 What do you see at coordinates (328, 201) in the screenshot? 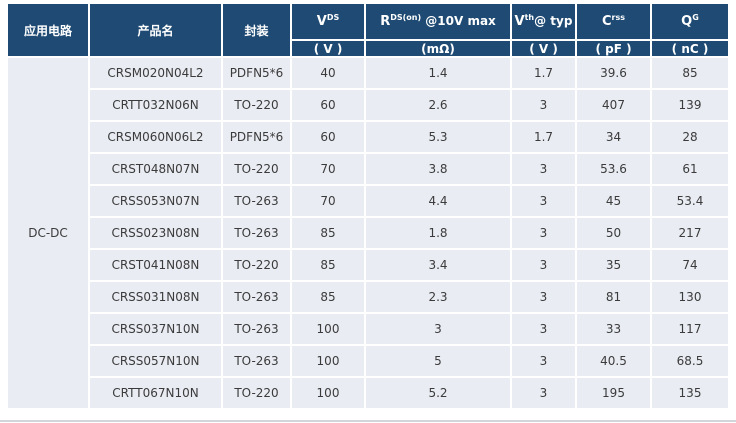
I see `cell-vds: 70` at bounding box center [328, 201].